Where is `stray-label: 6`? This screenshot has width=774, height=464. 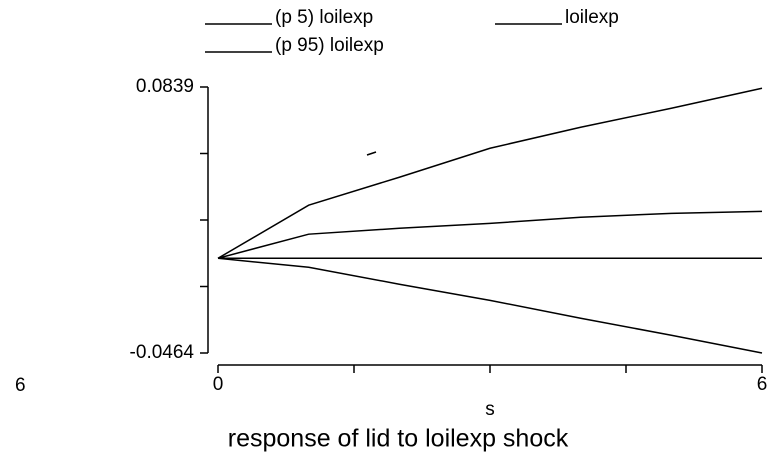 stray-label: 6 is located at coordinates (20, 385).